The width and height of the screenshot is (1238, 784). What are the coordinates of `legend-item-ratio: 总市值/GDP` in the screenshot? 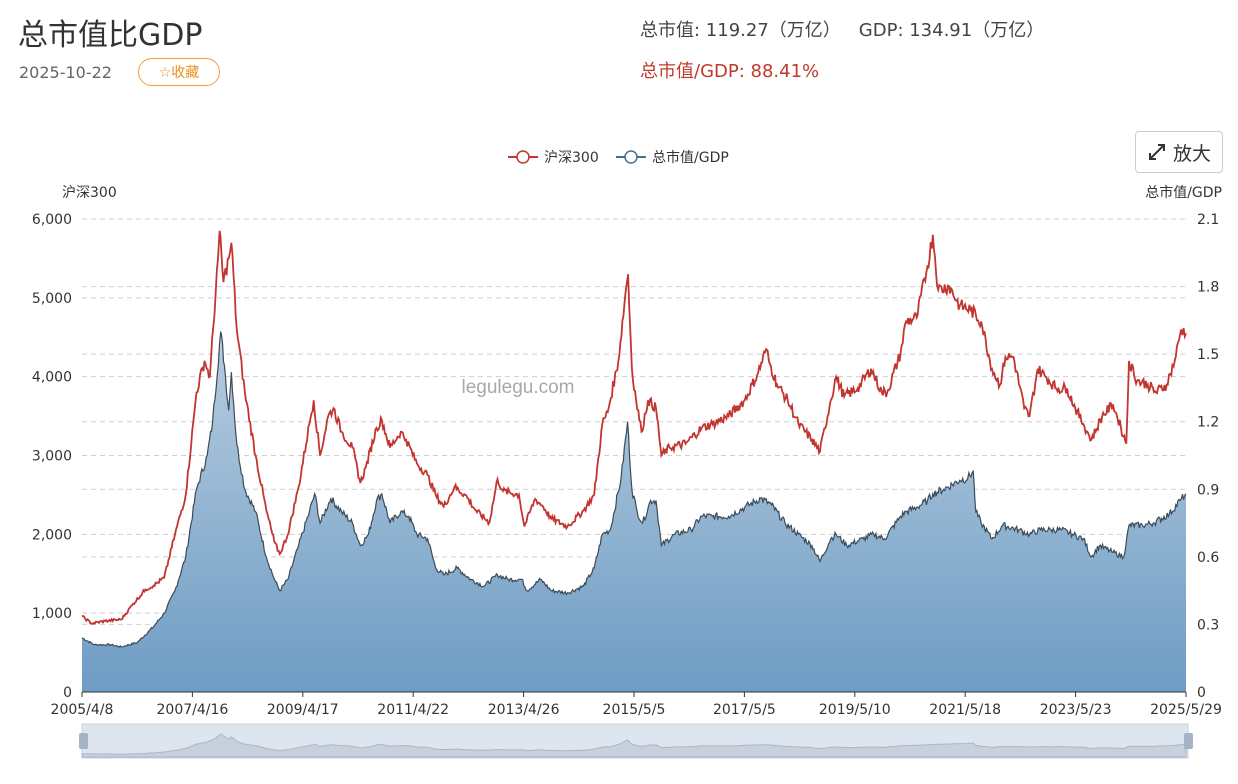 It's located at (672, 157).